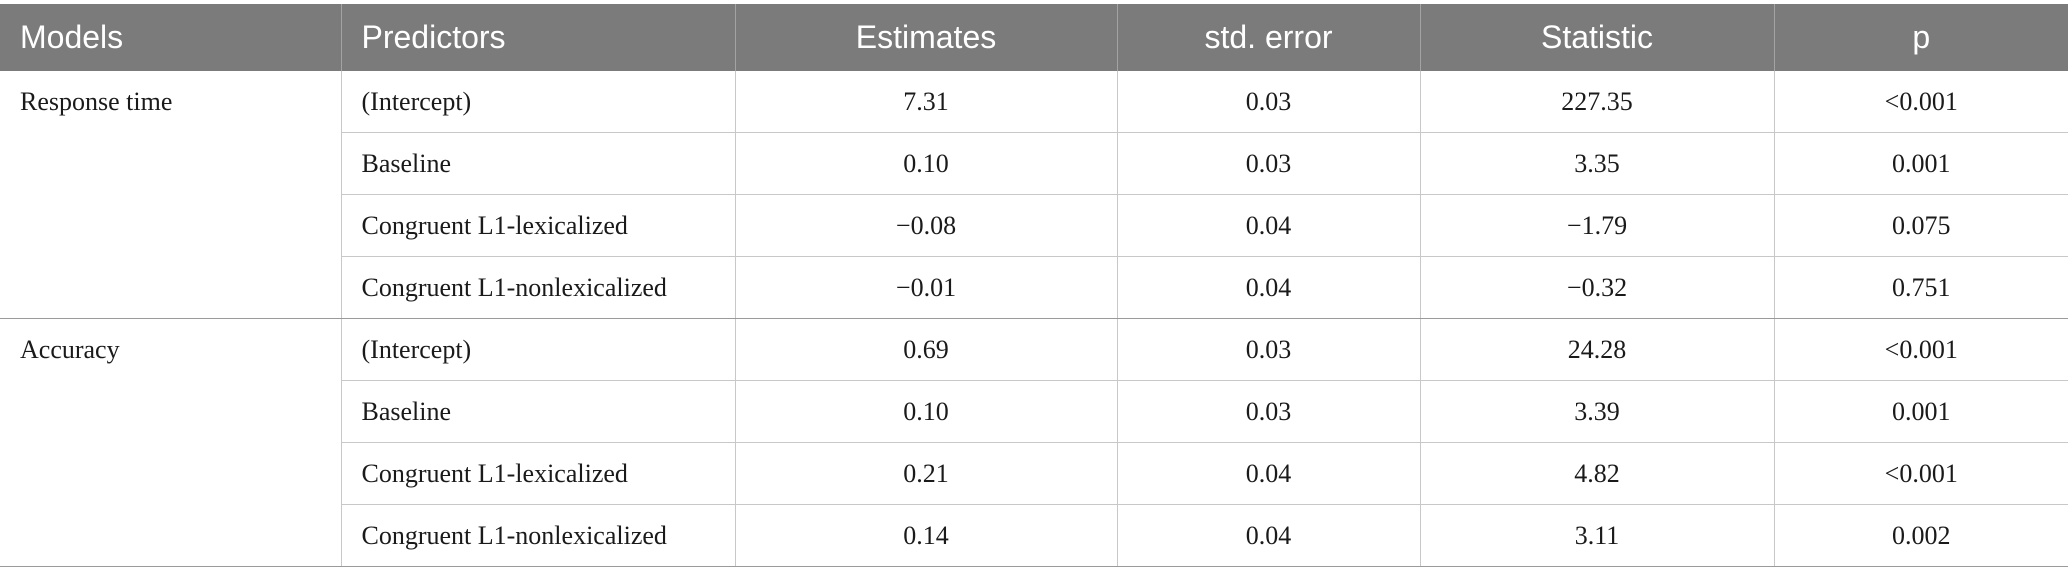 The height and width of the screenshot is (584, 2068). What do you see at coordinates (171, 195) in the screenshot?
I see `model-cell-response-time: Response time` at bounding box center [171, 195].